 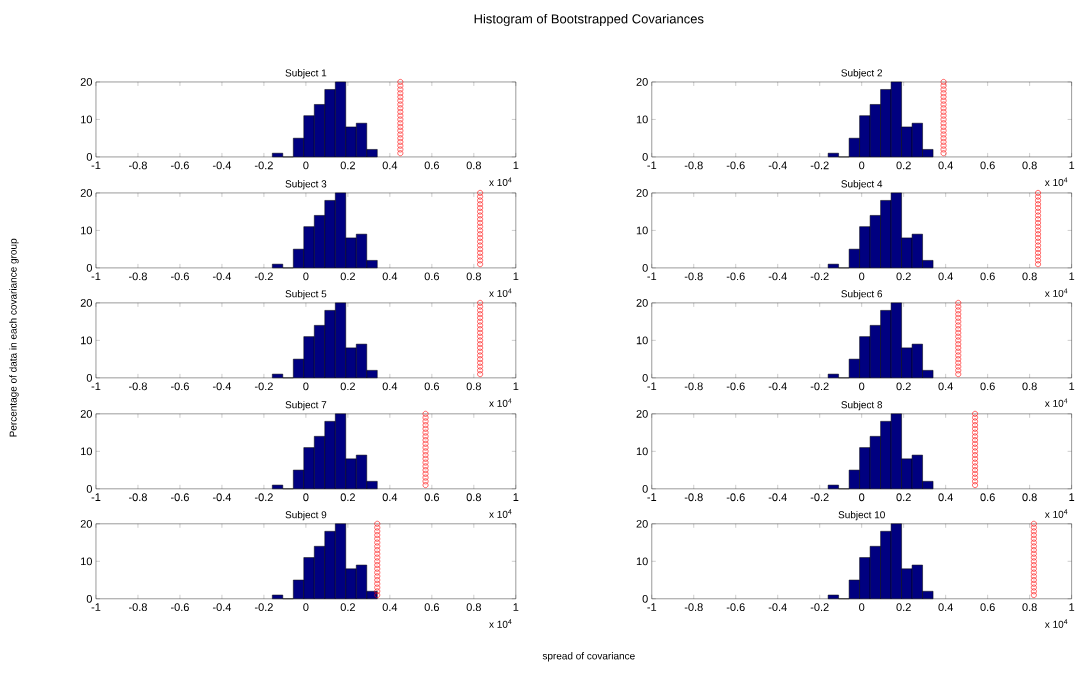 What do you see at coordinates (945, 607) in the screenshot?
I see `x-tick-label: 0.4` at bounding box center [945, 607].